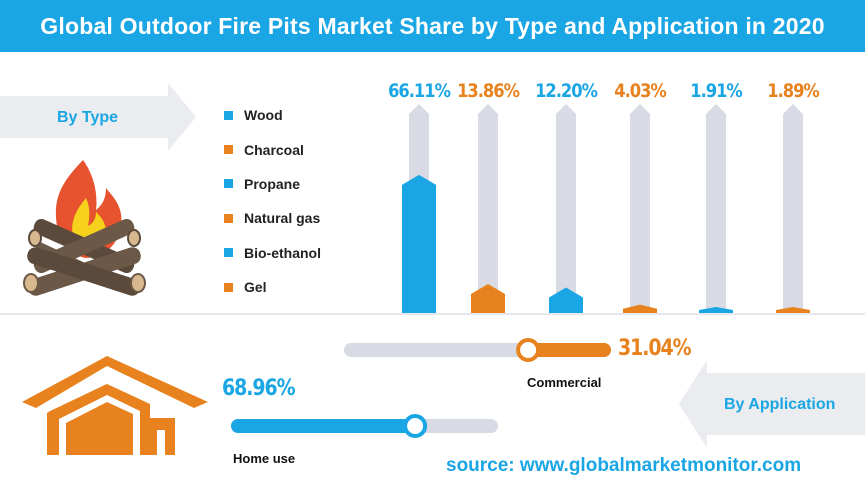  What do you see at coordinates (569, 350) in the screenshot?
I see `slider-fill-commercial` at bounding box center [569, 350].